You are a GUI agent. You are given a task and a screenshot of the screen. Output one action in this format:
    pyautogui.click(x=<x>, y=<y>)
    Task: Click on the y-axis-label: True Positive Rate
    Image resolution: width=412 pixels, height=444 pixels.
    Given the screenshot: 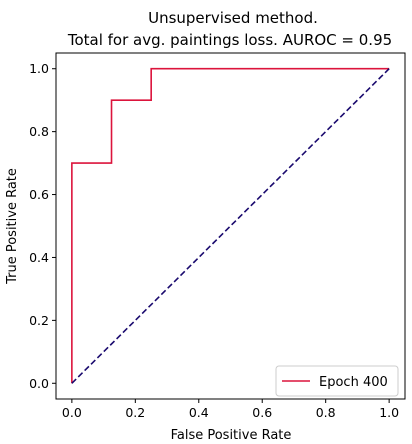 What is the action you would take?
    pyautogui.click(x=12, y=226)
    